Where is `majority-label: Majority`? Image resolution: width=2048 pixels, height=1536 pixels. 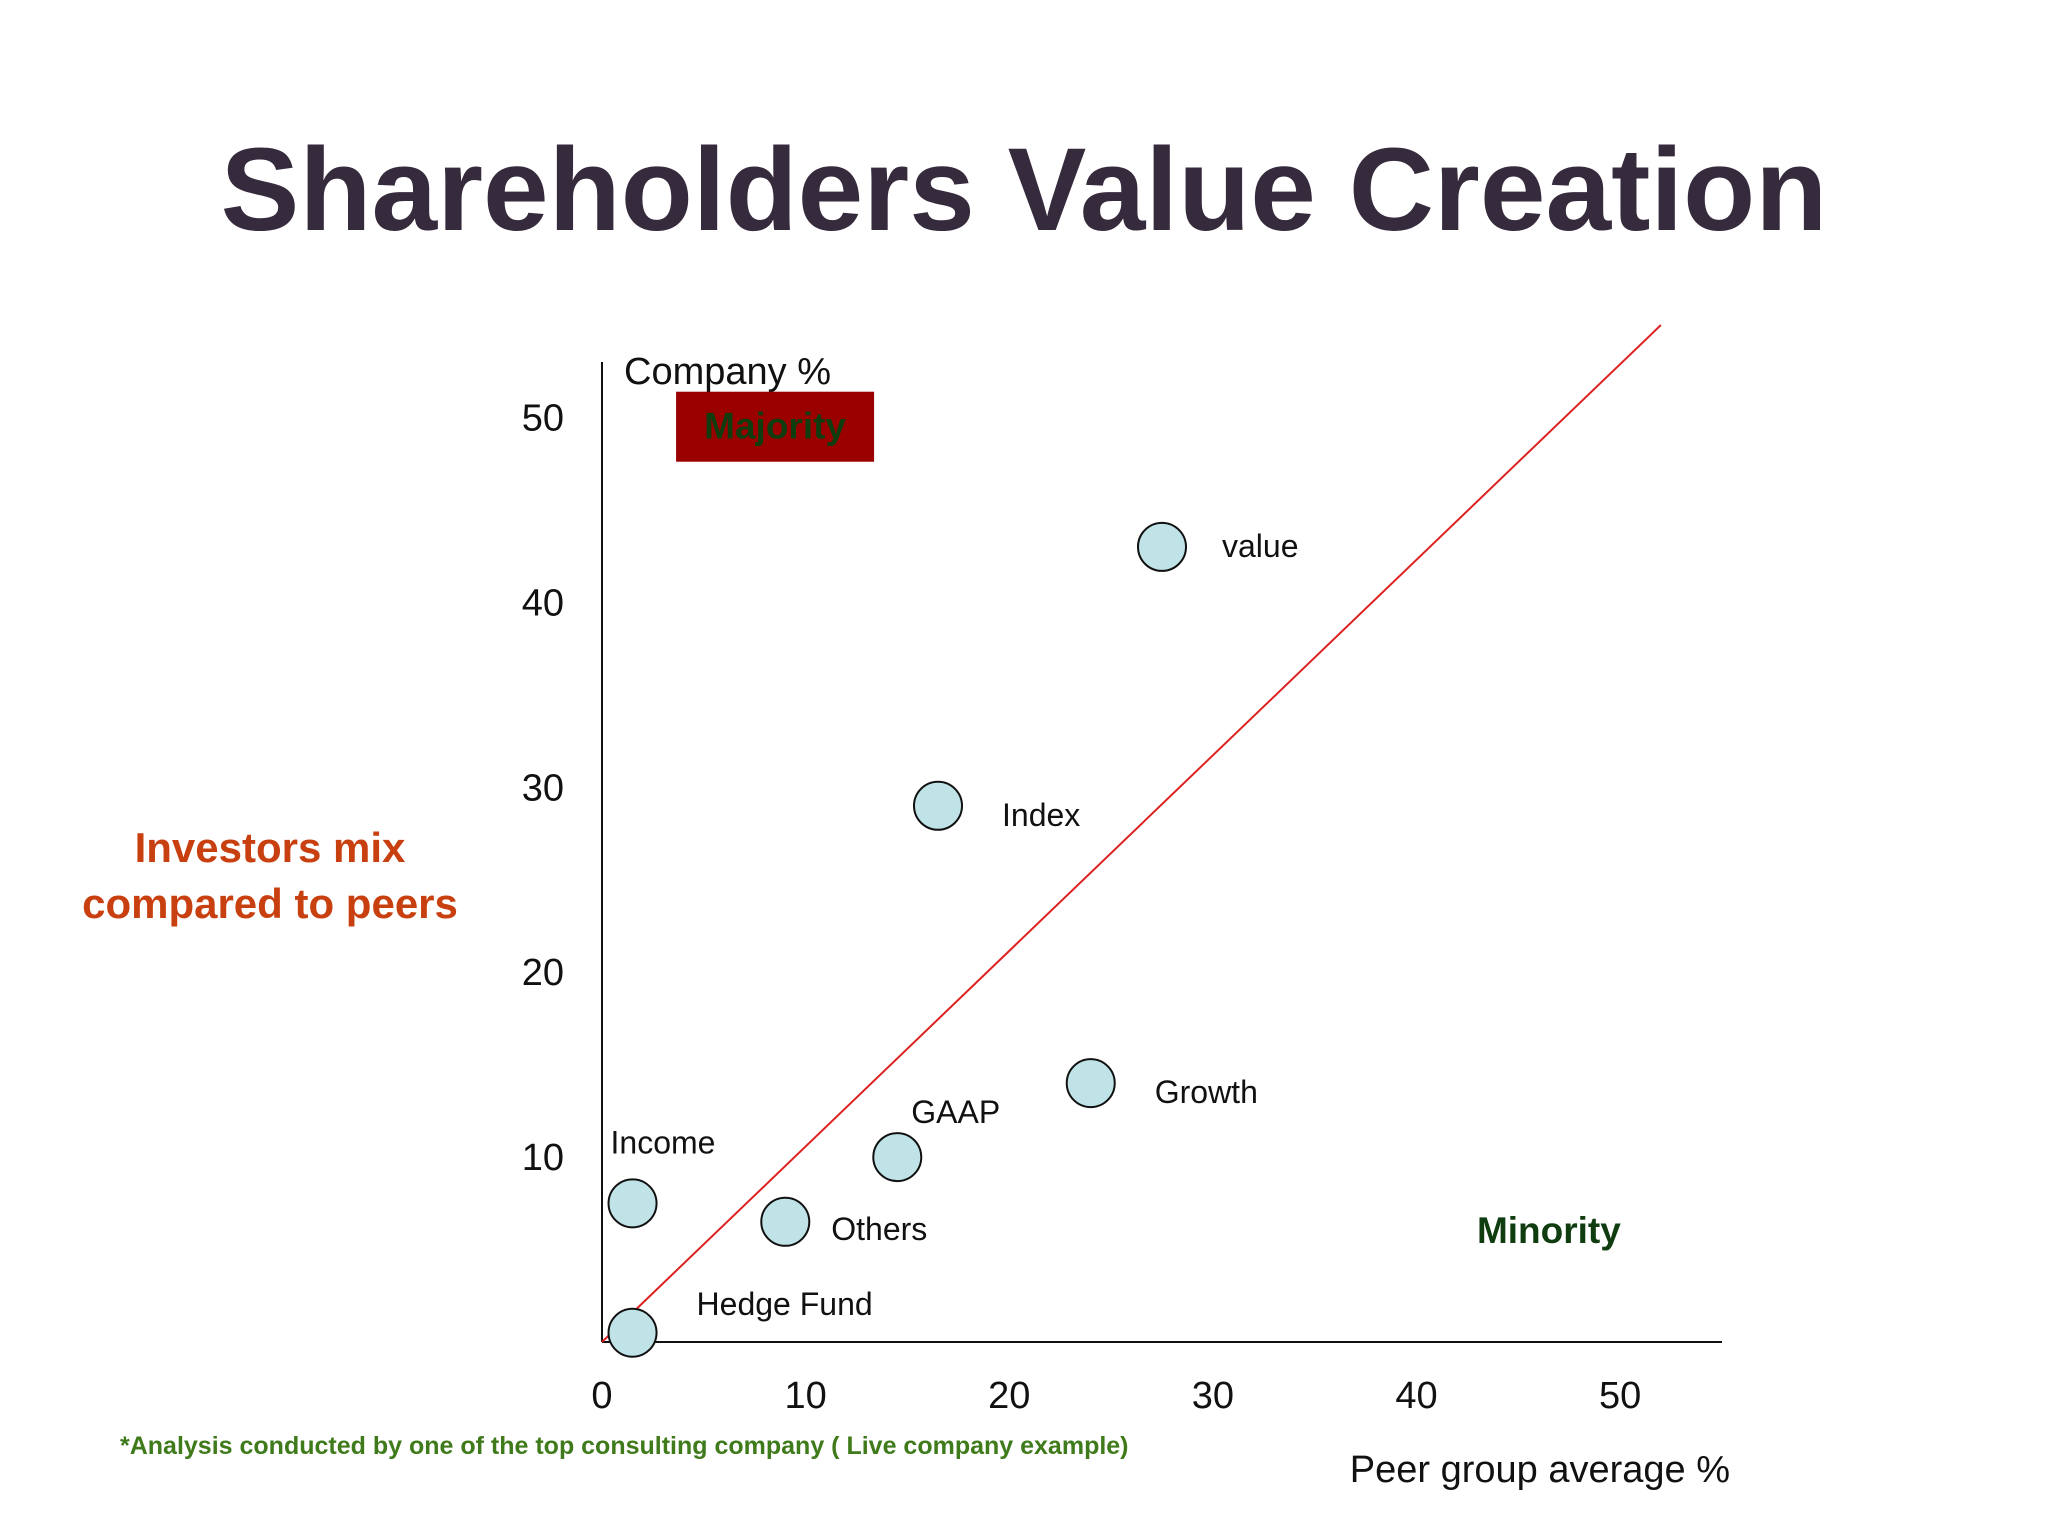
majority-label: Majority is located at coordinates (775, 426).